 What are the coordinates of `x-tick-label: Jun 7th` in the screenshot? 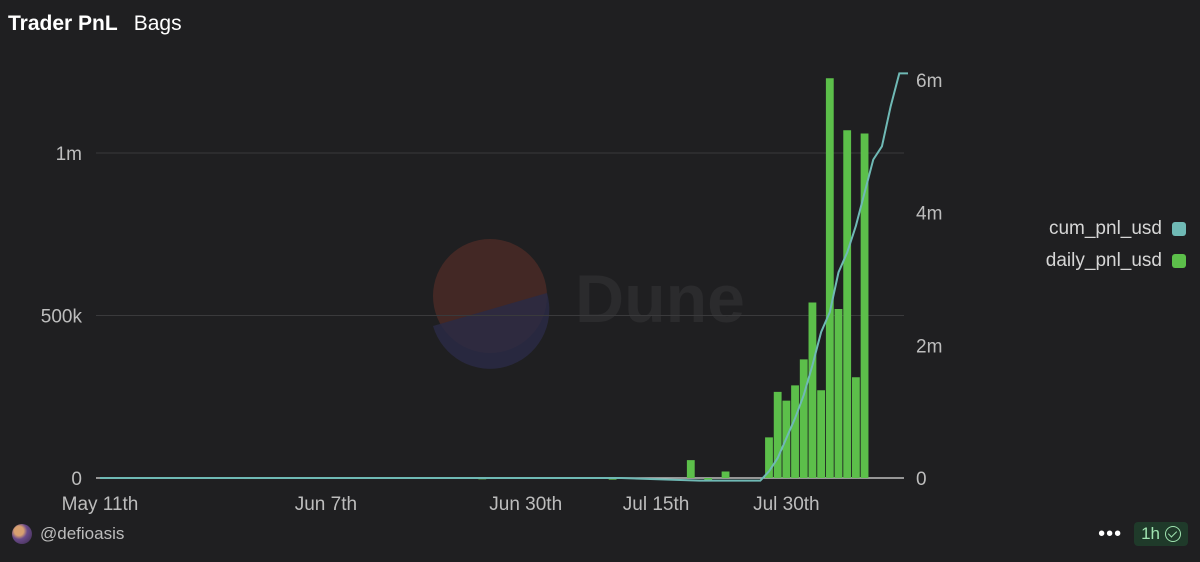 It's located at (326, 504).